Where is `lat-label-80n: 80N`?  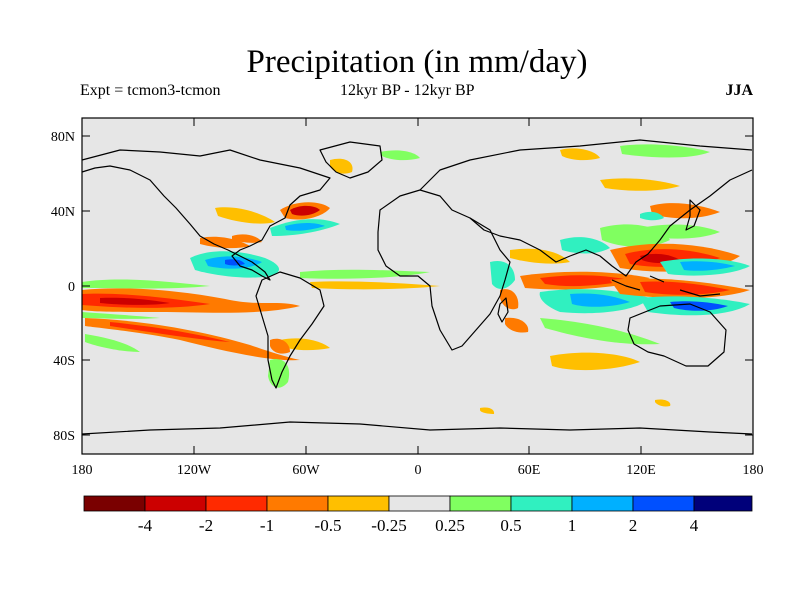
lat-label-80n: 80N is located at coordinates (63, 137).